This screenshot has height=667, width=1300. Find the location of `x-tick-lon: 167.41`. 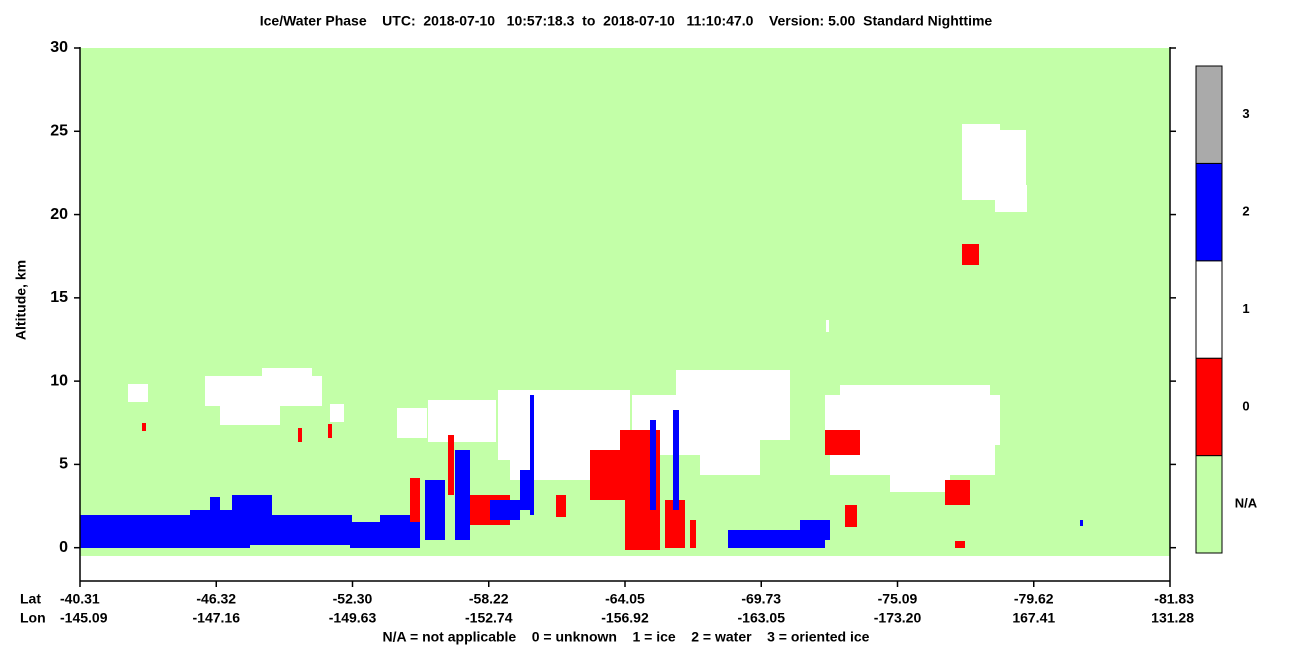

x-tick-lon: 167.41 is located at coordinates (1033, 618).